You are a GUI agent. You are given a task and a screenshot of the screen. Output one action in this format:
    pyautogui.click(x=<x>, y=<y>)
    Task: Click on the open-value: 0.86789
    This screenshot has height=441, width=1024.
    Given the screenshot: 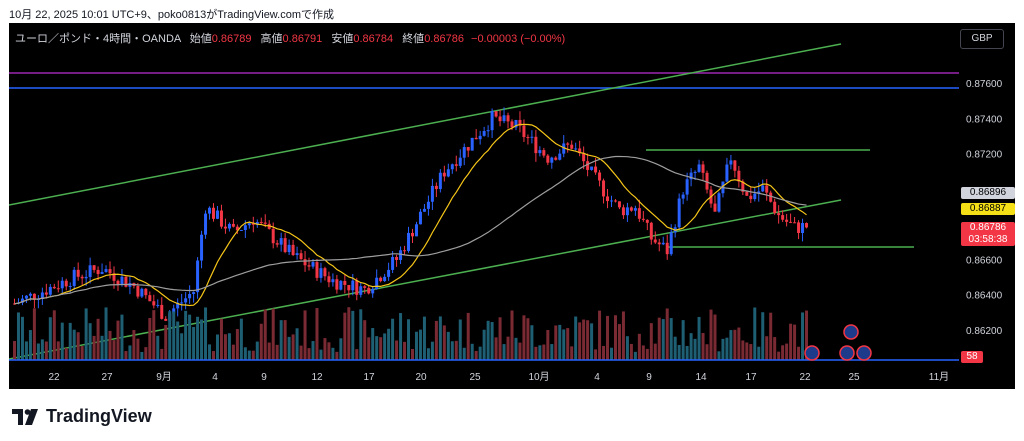 What is the action you would take?
    pyautogui.click(x=231, y=39)
    